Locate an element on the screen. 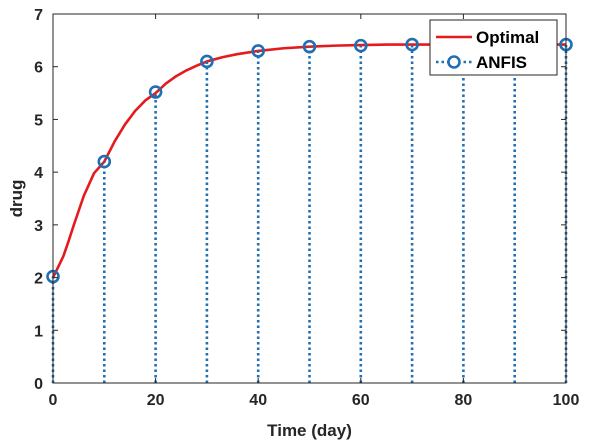 The height and width of the screenshot is (442, 589). y-tick-label: 1 is located at coordinates (38, 331).